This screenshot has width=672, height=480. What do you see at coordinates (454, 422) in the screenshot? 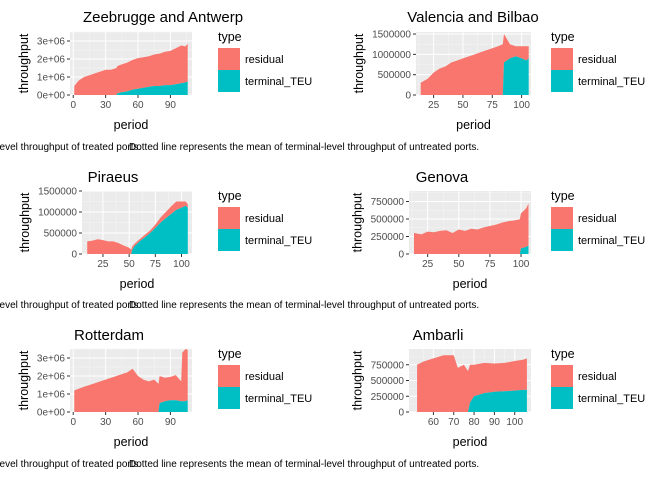
I see `x-tick-label: 70` at bounding box center [454, 422].